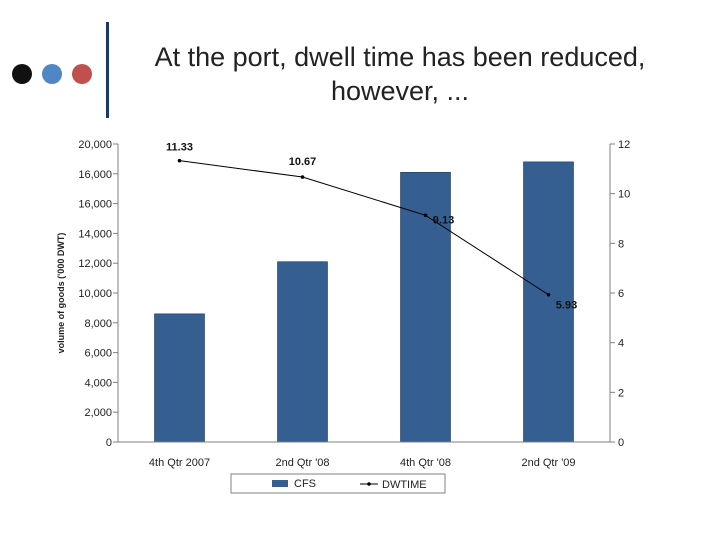 The width and height of the screenshot is (720, 540). Describe the element at coordinates (98, 413) in the screenshot. I see `left-tick-label: 2,000` at that location.